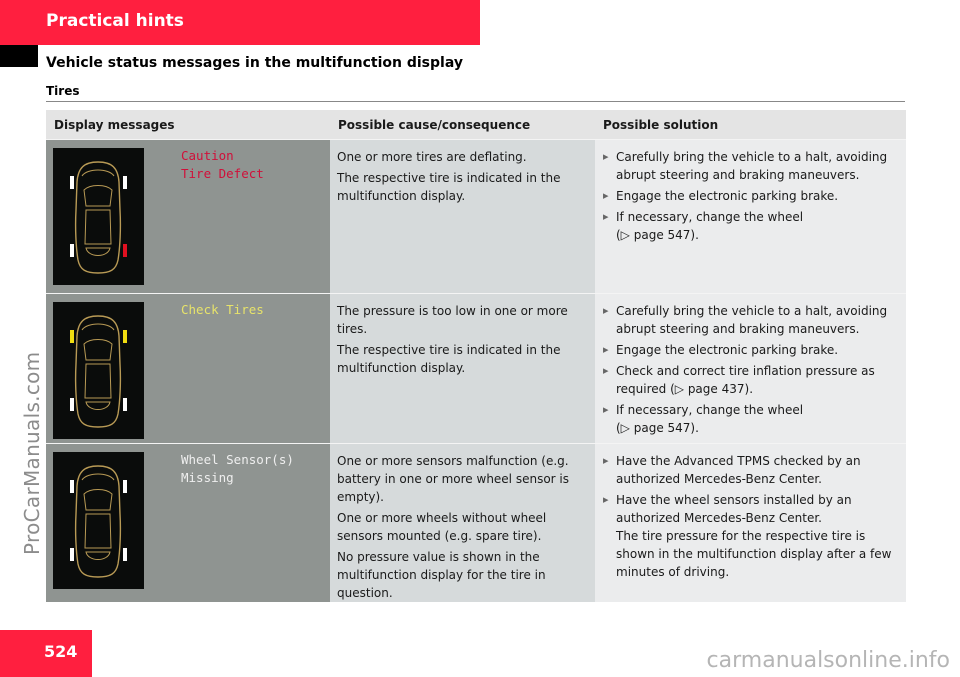  Describe the element at coordinates (237, 468) in the screenshot. I see `display-message: Wheel Sensor(s) Missing` at that location.